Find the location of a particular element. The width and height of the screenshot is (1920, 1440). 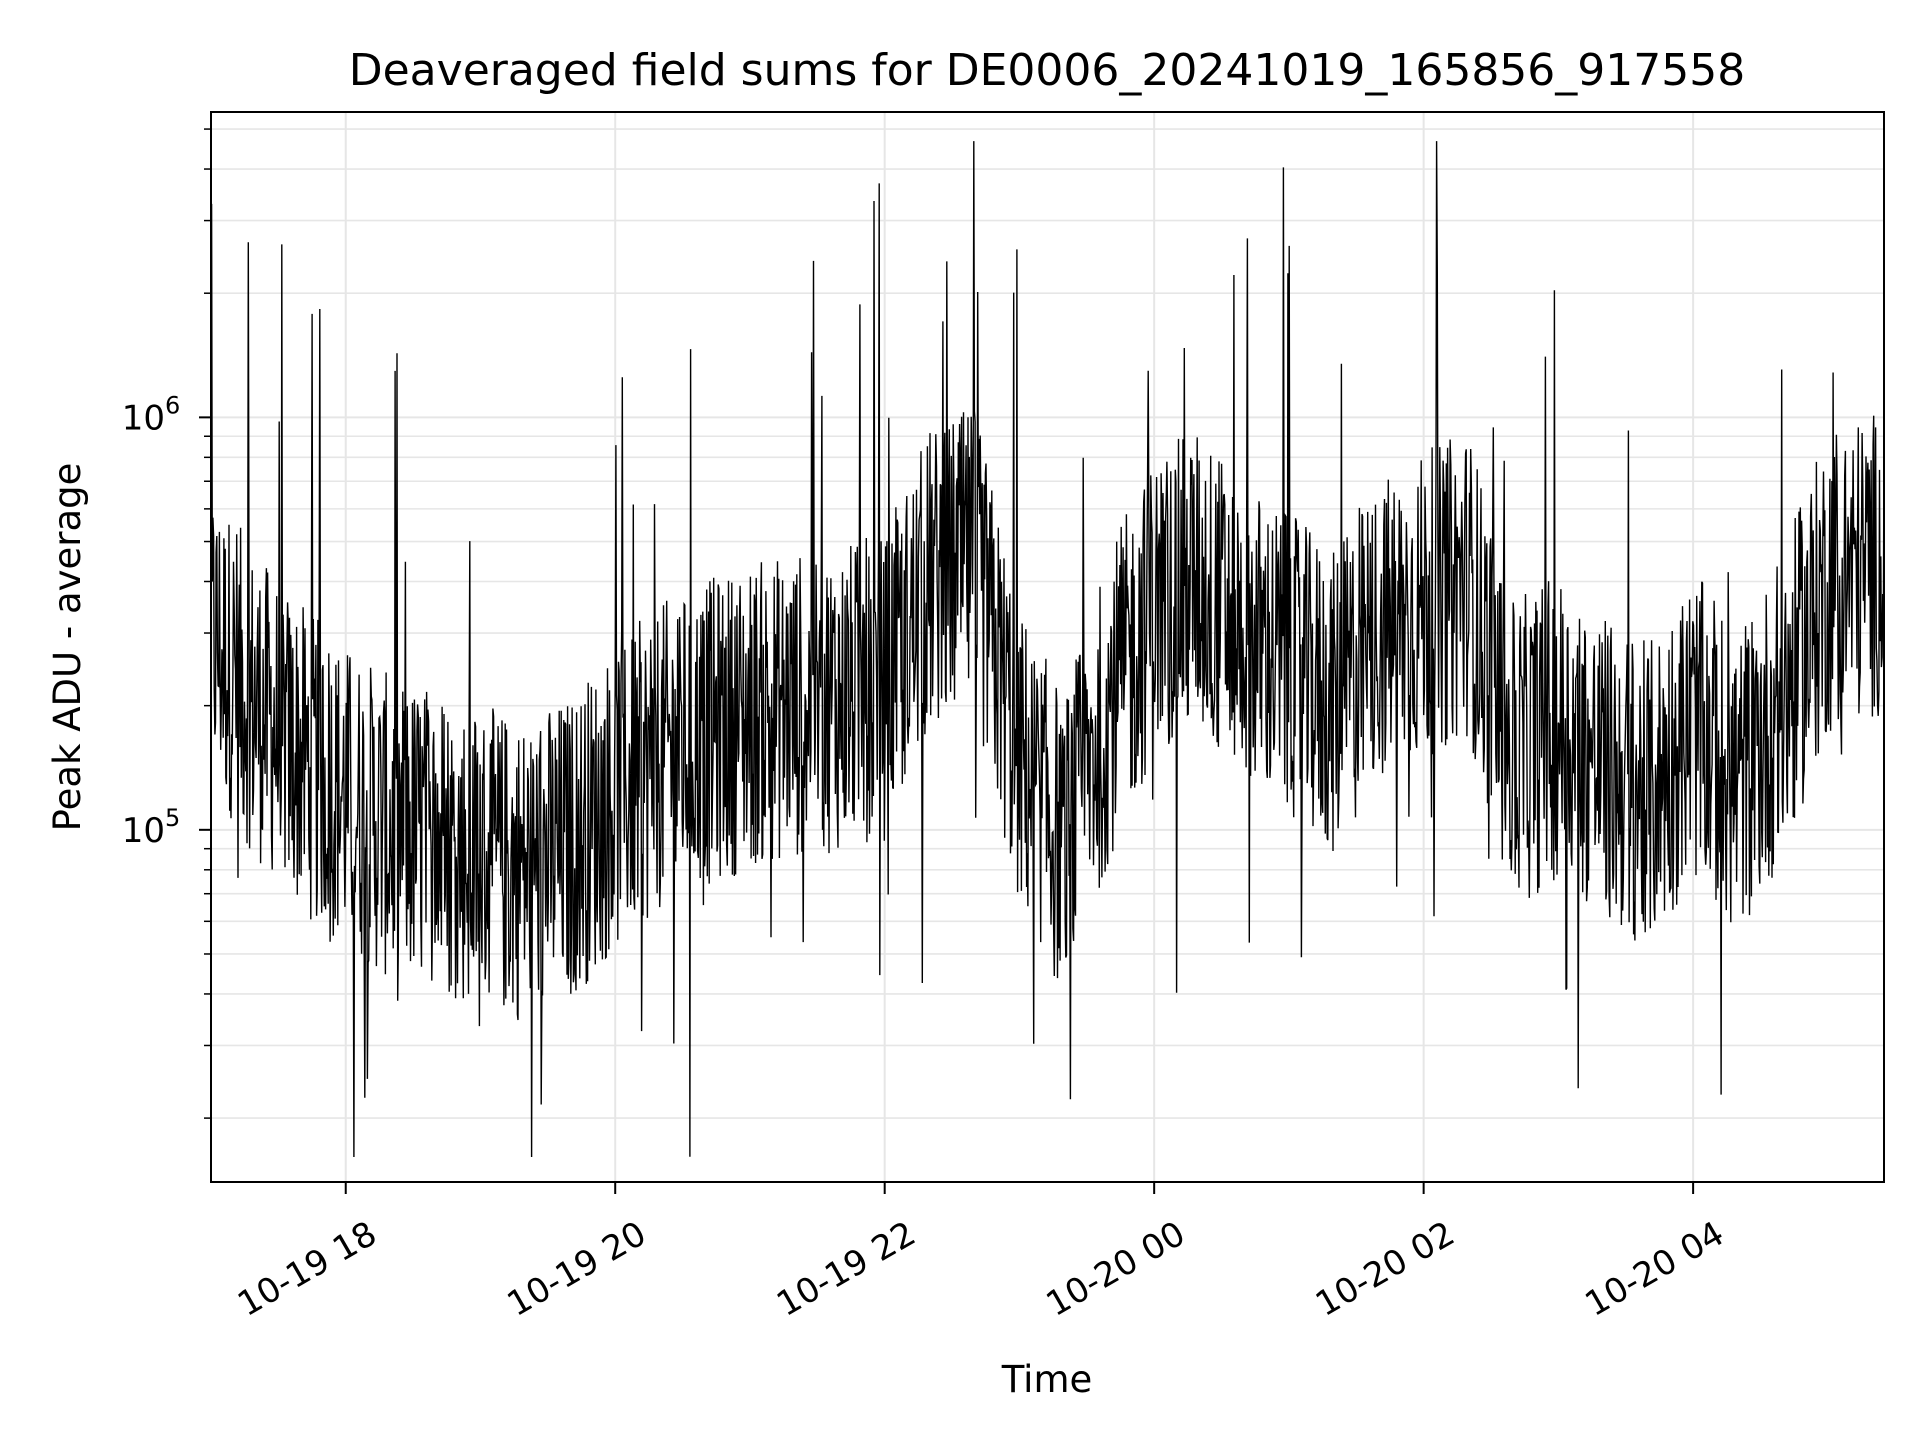

y-tick-label: 10⁵ is located at coordinates (151, 827).